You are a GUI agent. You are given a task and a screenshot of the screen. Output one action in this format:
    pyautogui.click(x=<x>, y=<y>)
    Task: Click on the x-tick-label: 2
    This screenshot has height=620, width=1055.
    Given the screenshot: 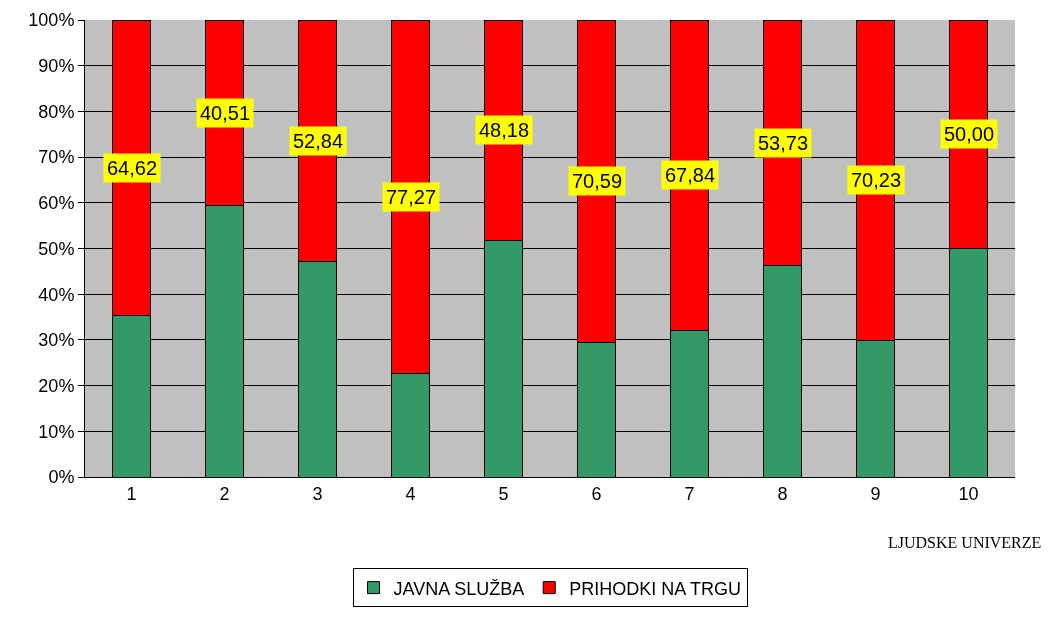 What is the action you would take?
    pyautogui.click(x=224, y=493)
    